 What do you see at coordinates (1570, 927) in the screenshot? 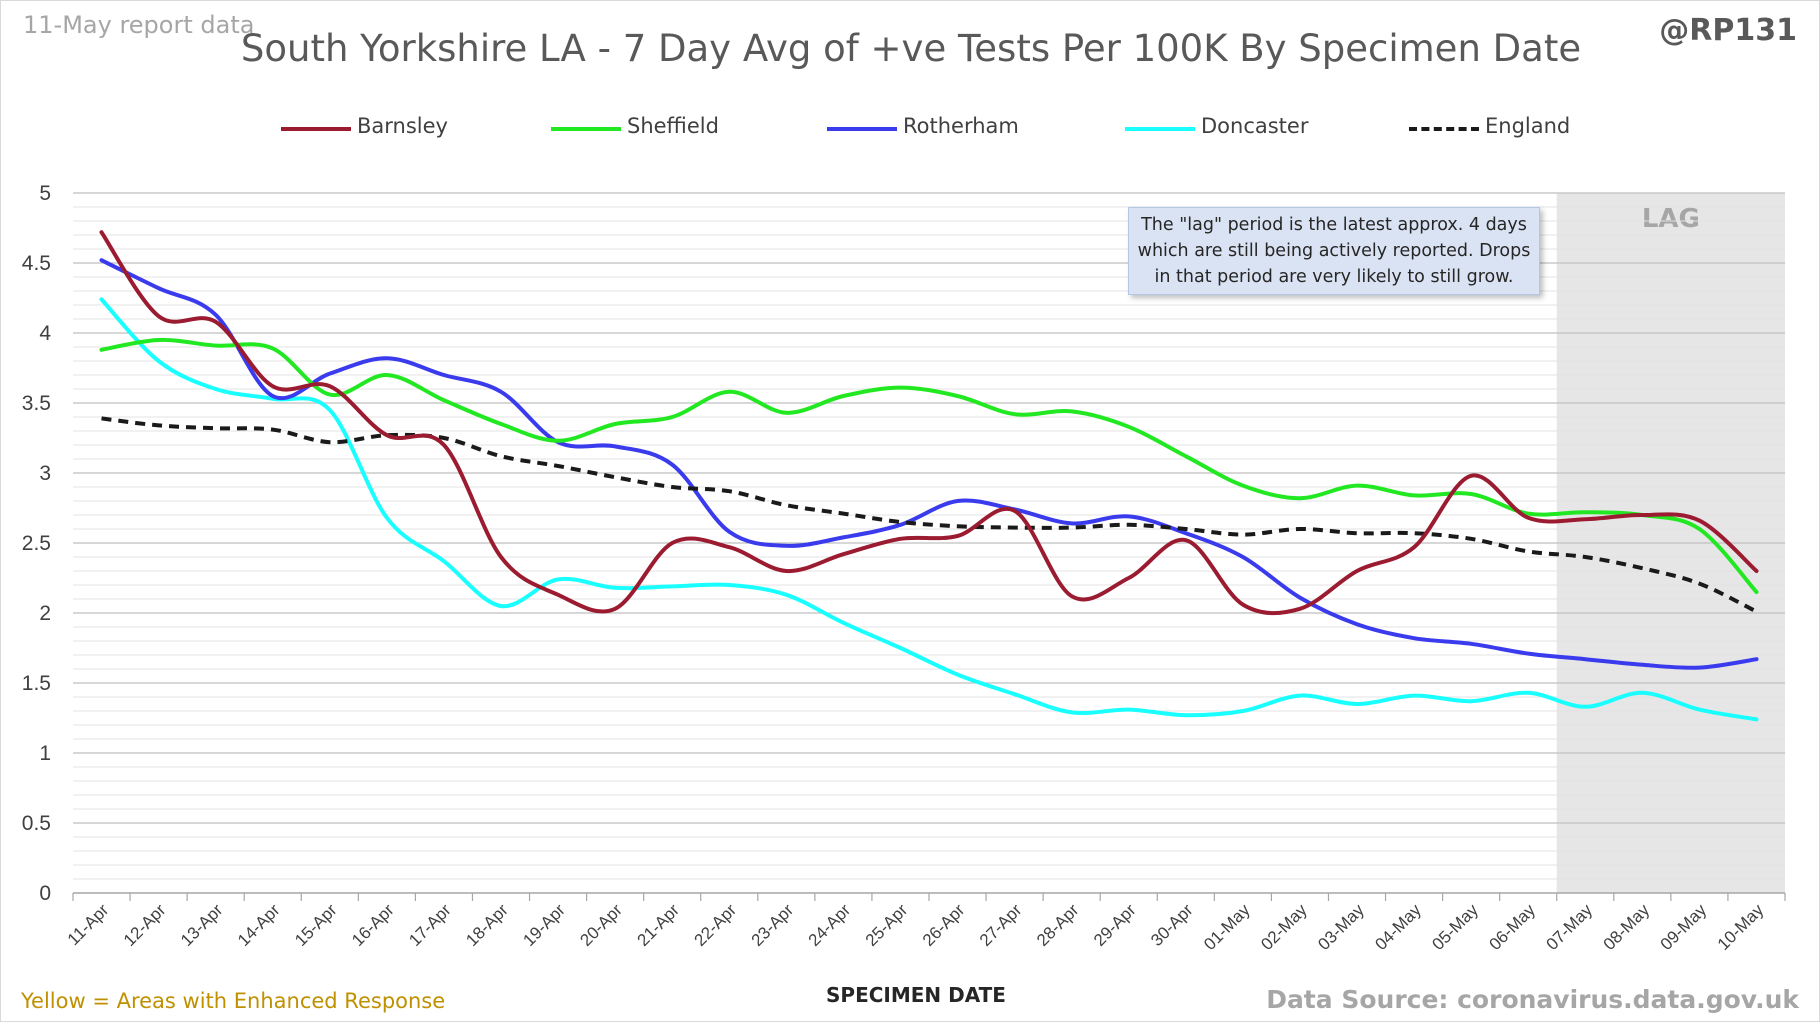
I see `x-tick-label: 07-May` at bounding box center [1570, 927].